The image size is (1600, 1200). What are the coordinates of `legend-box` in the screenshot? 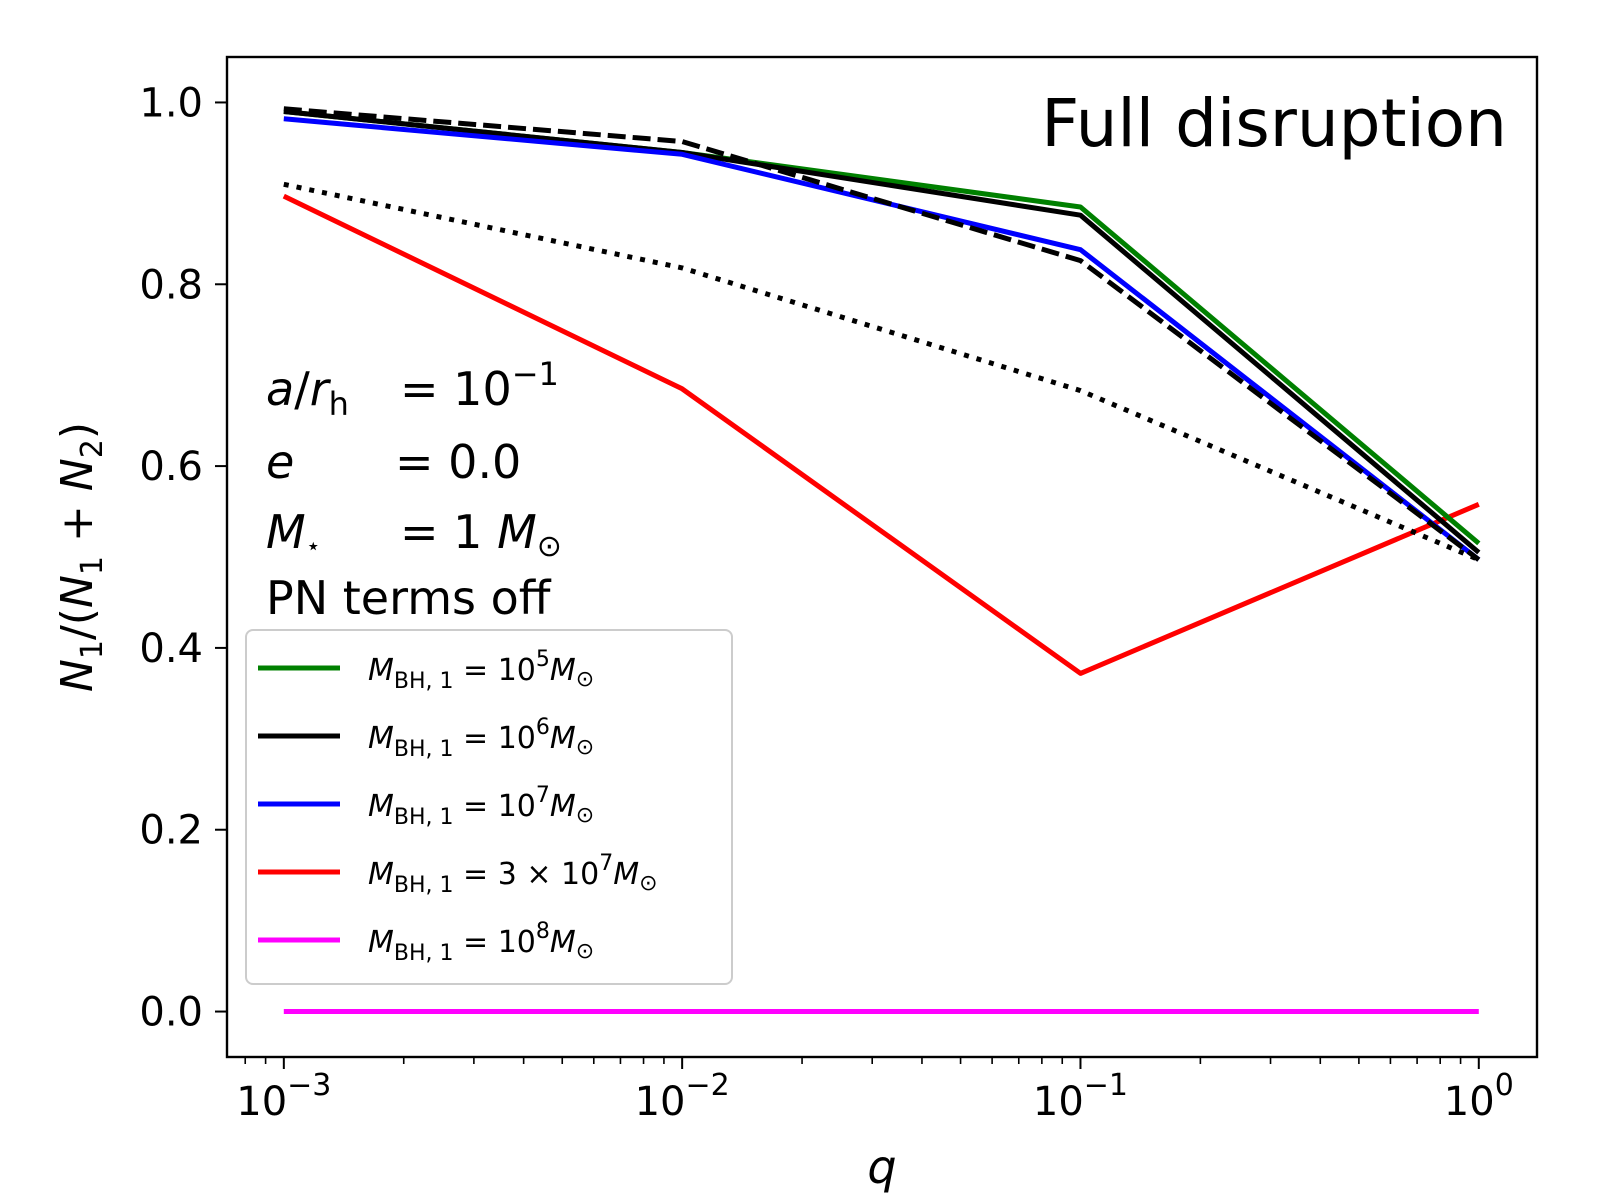 It's located at (489, 807).